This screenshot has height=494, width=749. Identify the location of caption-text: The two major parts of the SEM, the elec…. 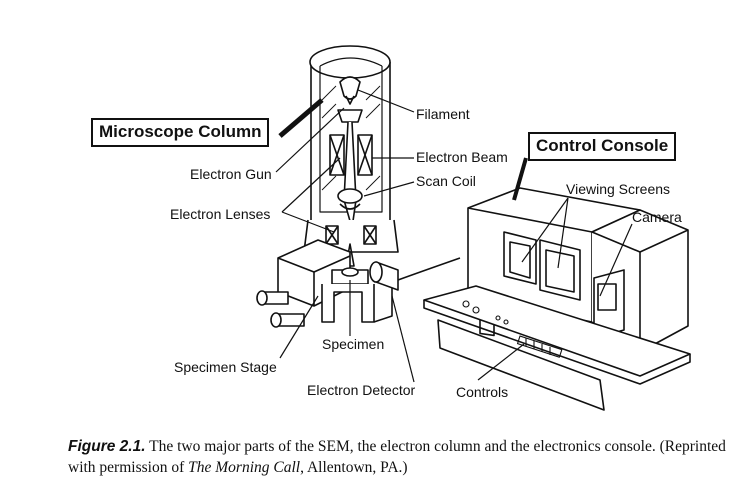
(397, 457).